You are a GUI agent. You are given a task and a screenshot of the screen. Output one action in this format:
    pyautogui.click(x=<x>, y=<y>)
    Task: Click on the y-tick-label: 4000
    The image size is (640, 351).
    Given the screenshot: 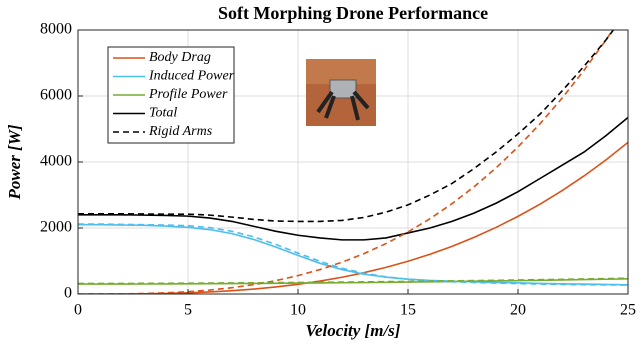 What is the action you would take?
    pyautogui.click(x=56, y=161)
    